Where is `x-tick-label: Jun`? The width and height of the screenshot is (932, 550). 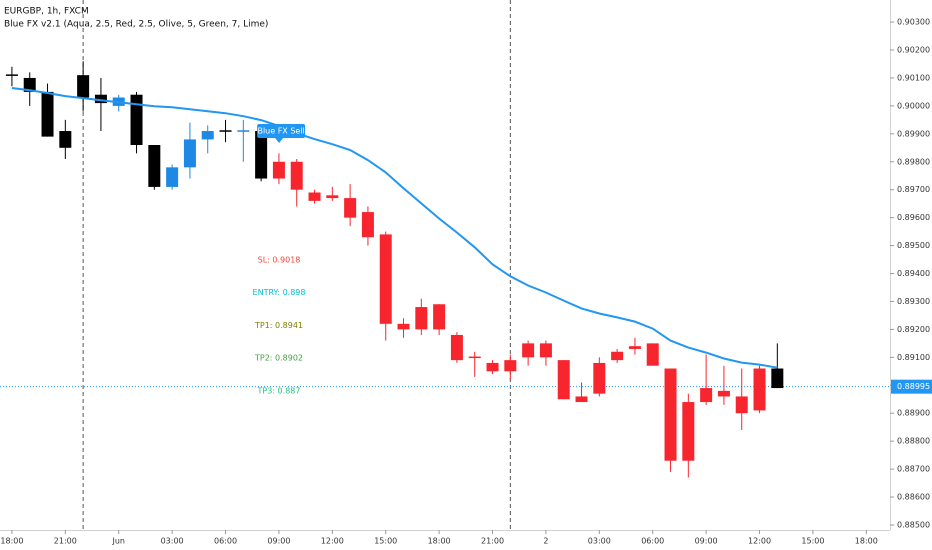 x-tick-label: Jun is located at coordinates (118, 541).